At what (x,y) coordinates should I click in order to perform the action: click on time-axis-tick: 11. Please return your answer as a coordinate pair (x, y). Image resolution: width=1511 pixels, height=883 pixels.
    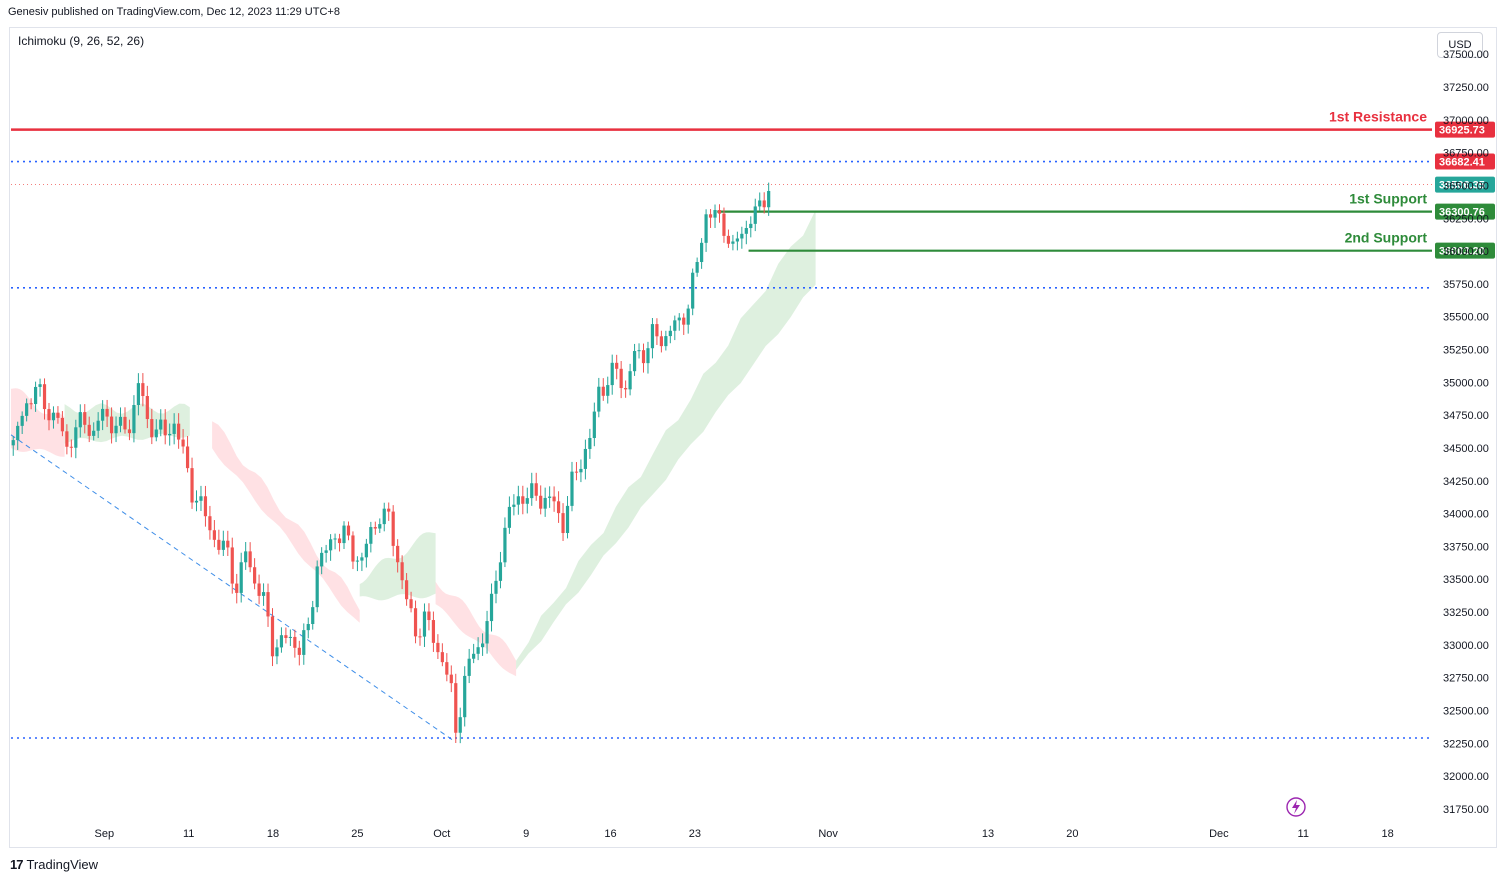
    Looking at the image, I should click on (1303, 834).